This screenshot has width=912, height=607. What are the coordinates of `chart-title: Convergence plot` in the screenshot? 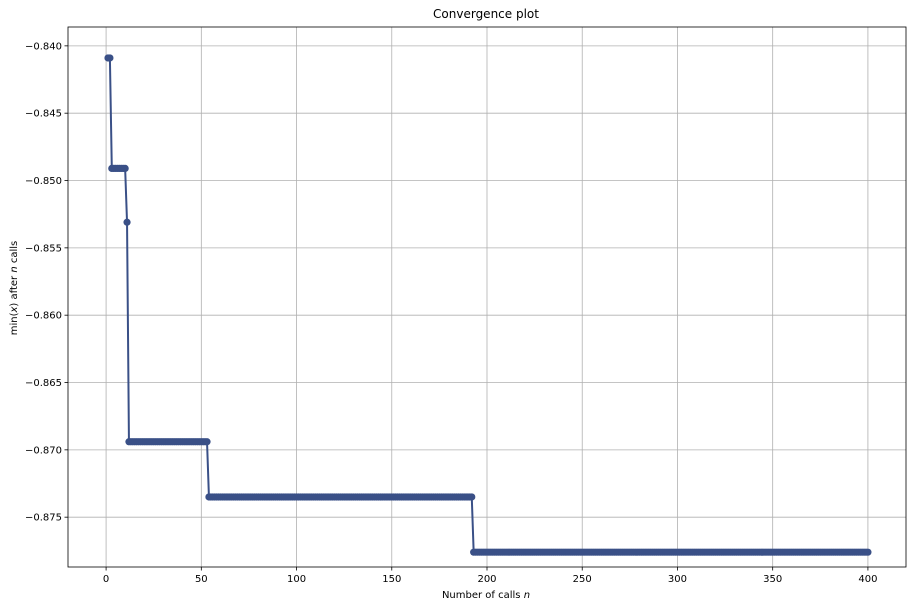 It's located at (486, 14).